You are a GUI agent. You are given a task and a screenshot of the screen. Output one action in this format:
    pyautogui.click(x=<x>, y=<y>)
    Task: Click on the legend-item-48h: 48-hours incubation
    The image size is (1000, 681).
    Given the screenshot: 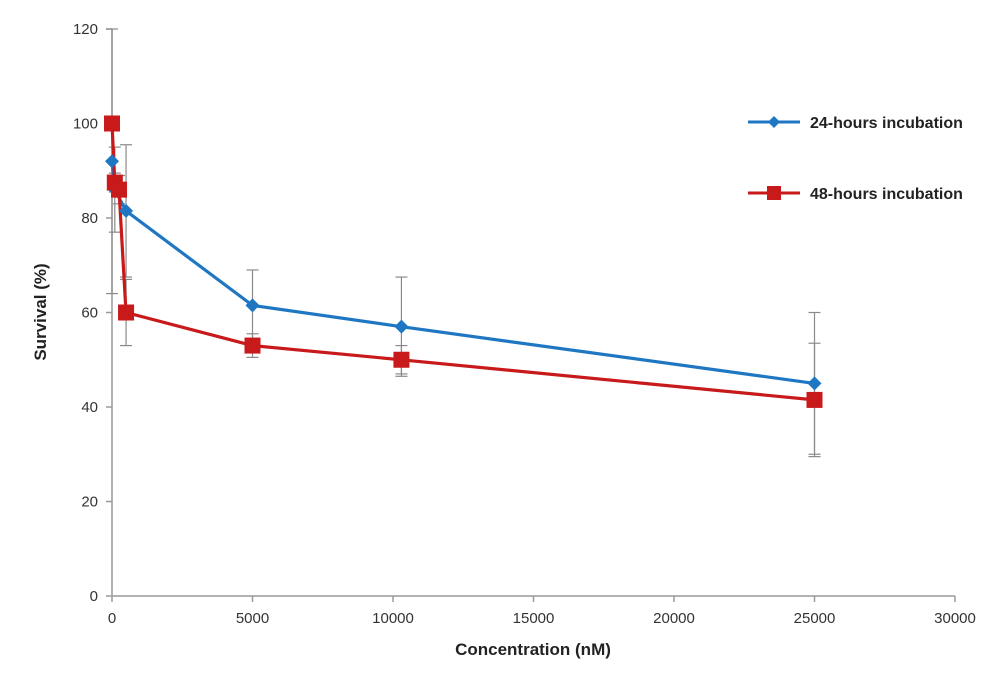 What is the action you would take?
    pyautogui.click(x=855, y=194)
    